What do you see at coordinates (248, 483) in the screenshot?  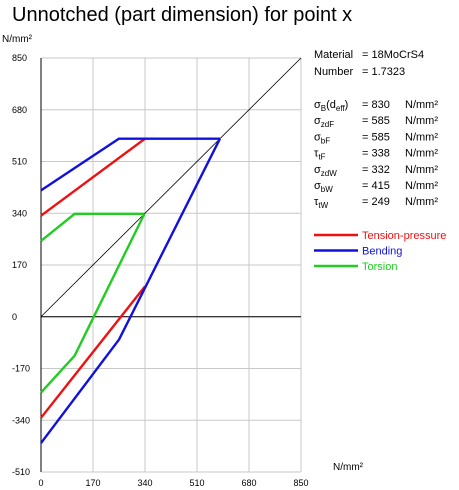 I see `x-tick-label-4: 680` at bounding box center [248, 483].